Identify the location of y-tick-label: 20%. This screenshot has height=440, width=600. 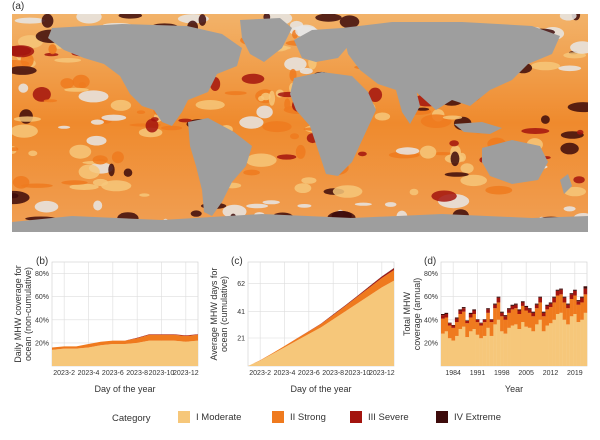
(42, 343).